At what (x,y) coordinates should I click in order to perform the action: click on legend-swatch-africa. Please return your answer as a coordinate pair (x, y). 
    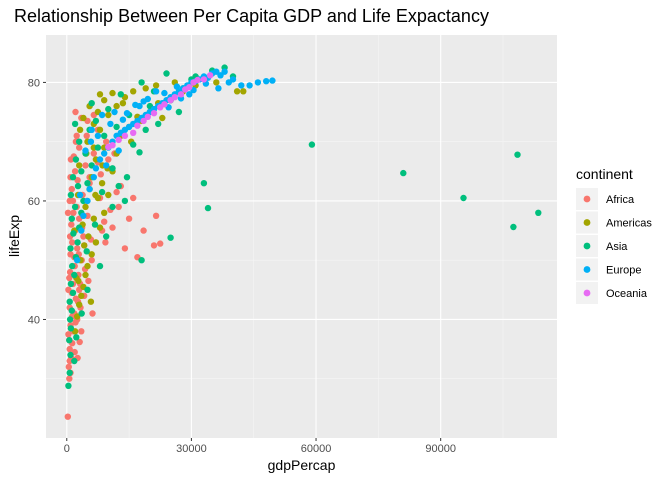
    Looking at the image, I should click on (587, 199).